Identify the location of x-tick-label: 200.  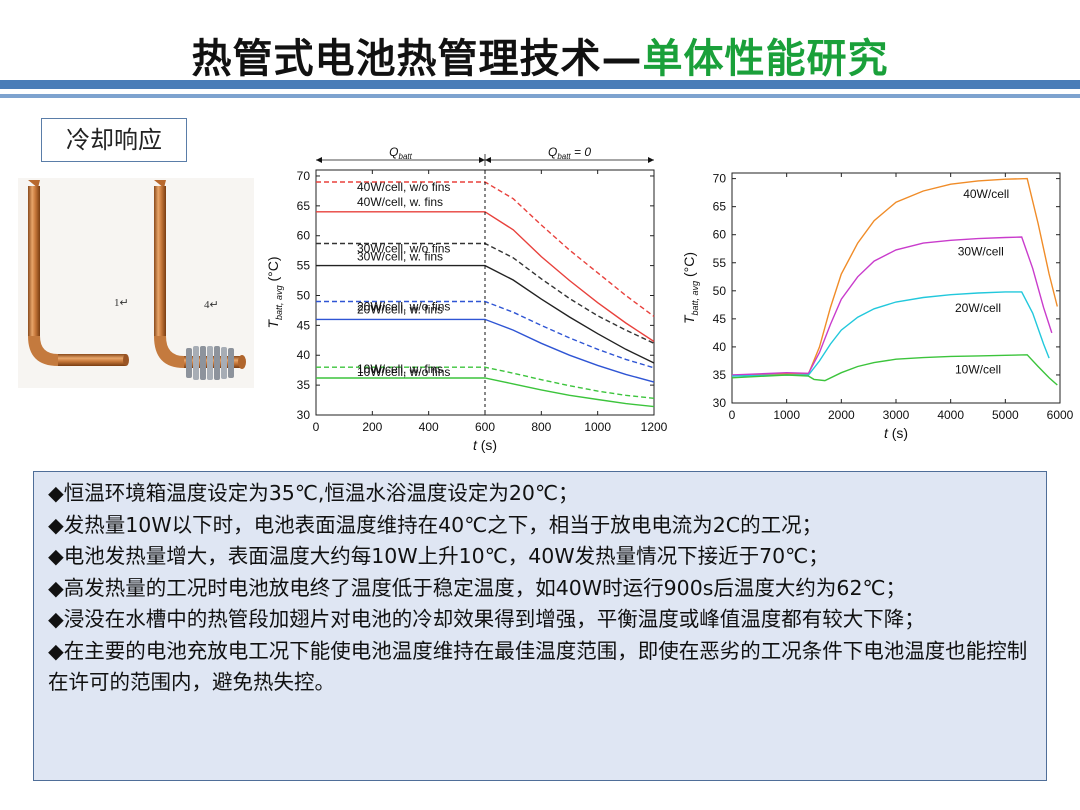
(372, 427).